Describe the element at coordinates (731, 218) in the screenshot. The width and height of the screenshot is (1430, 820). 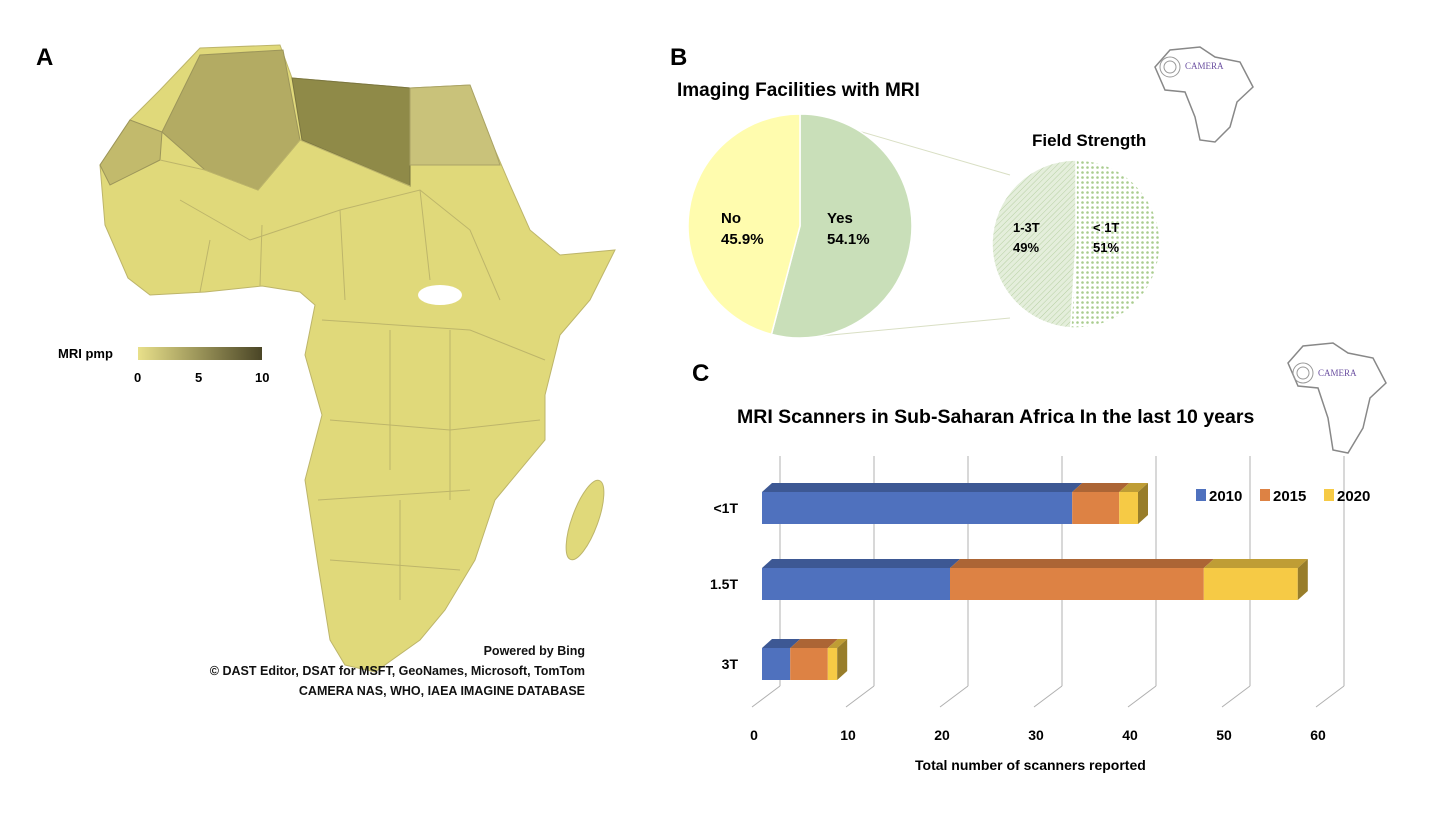
I see `slice-label: No` at that location.